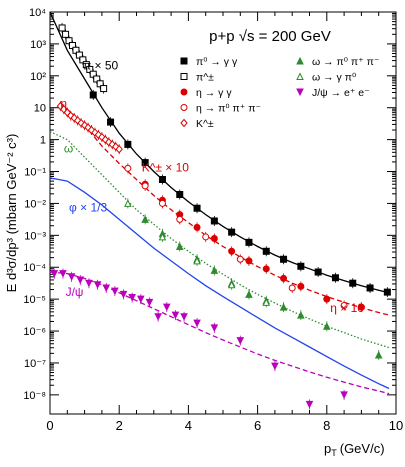  What do you see at coordinates (40, 109) in the screenshot?
I see `y-tick-label: 10` at bounding box center [40, 109].